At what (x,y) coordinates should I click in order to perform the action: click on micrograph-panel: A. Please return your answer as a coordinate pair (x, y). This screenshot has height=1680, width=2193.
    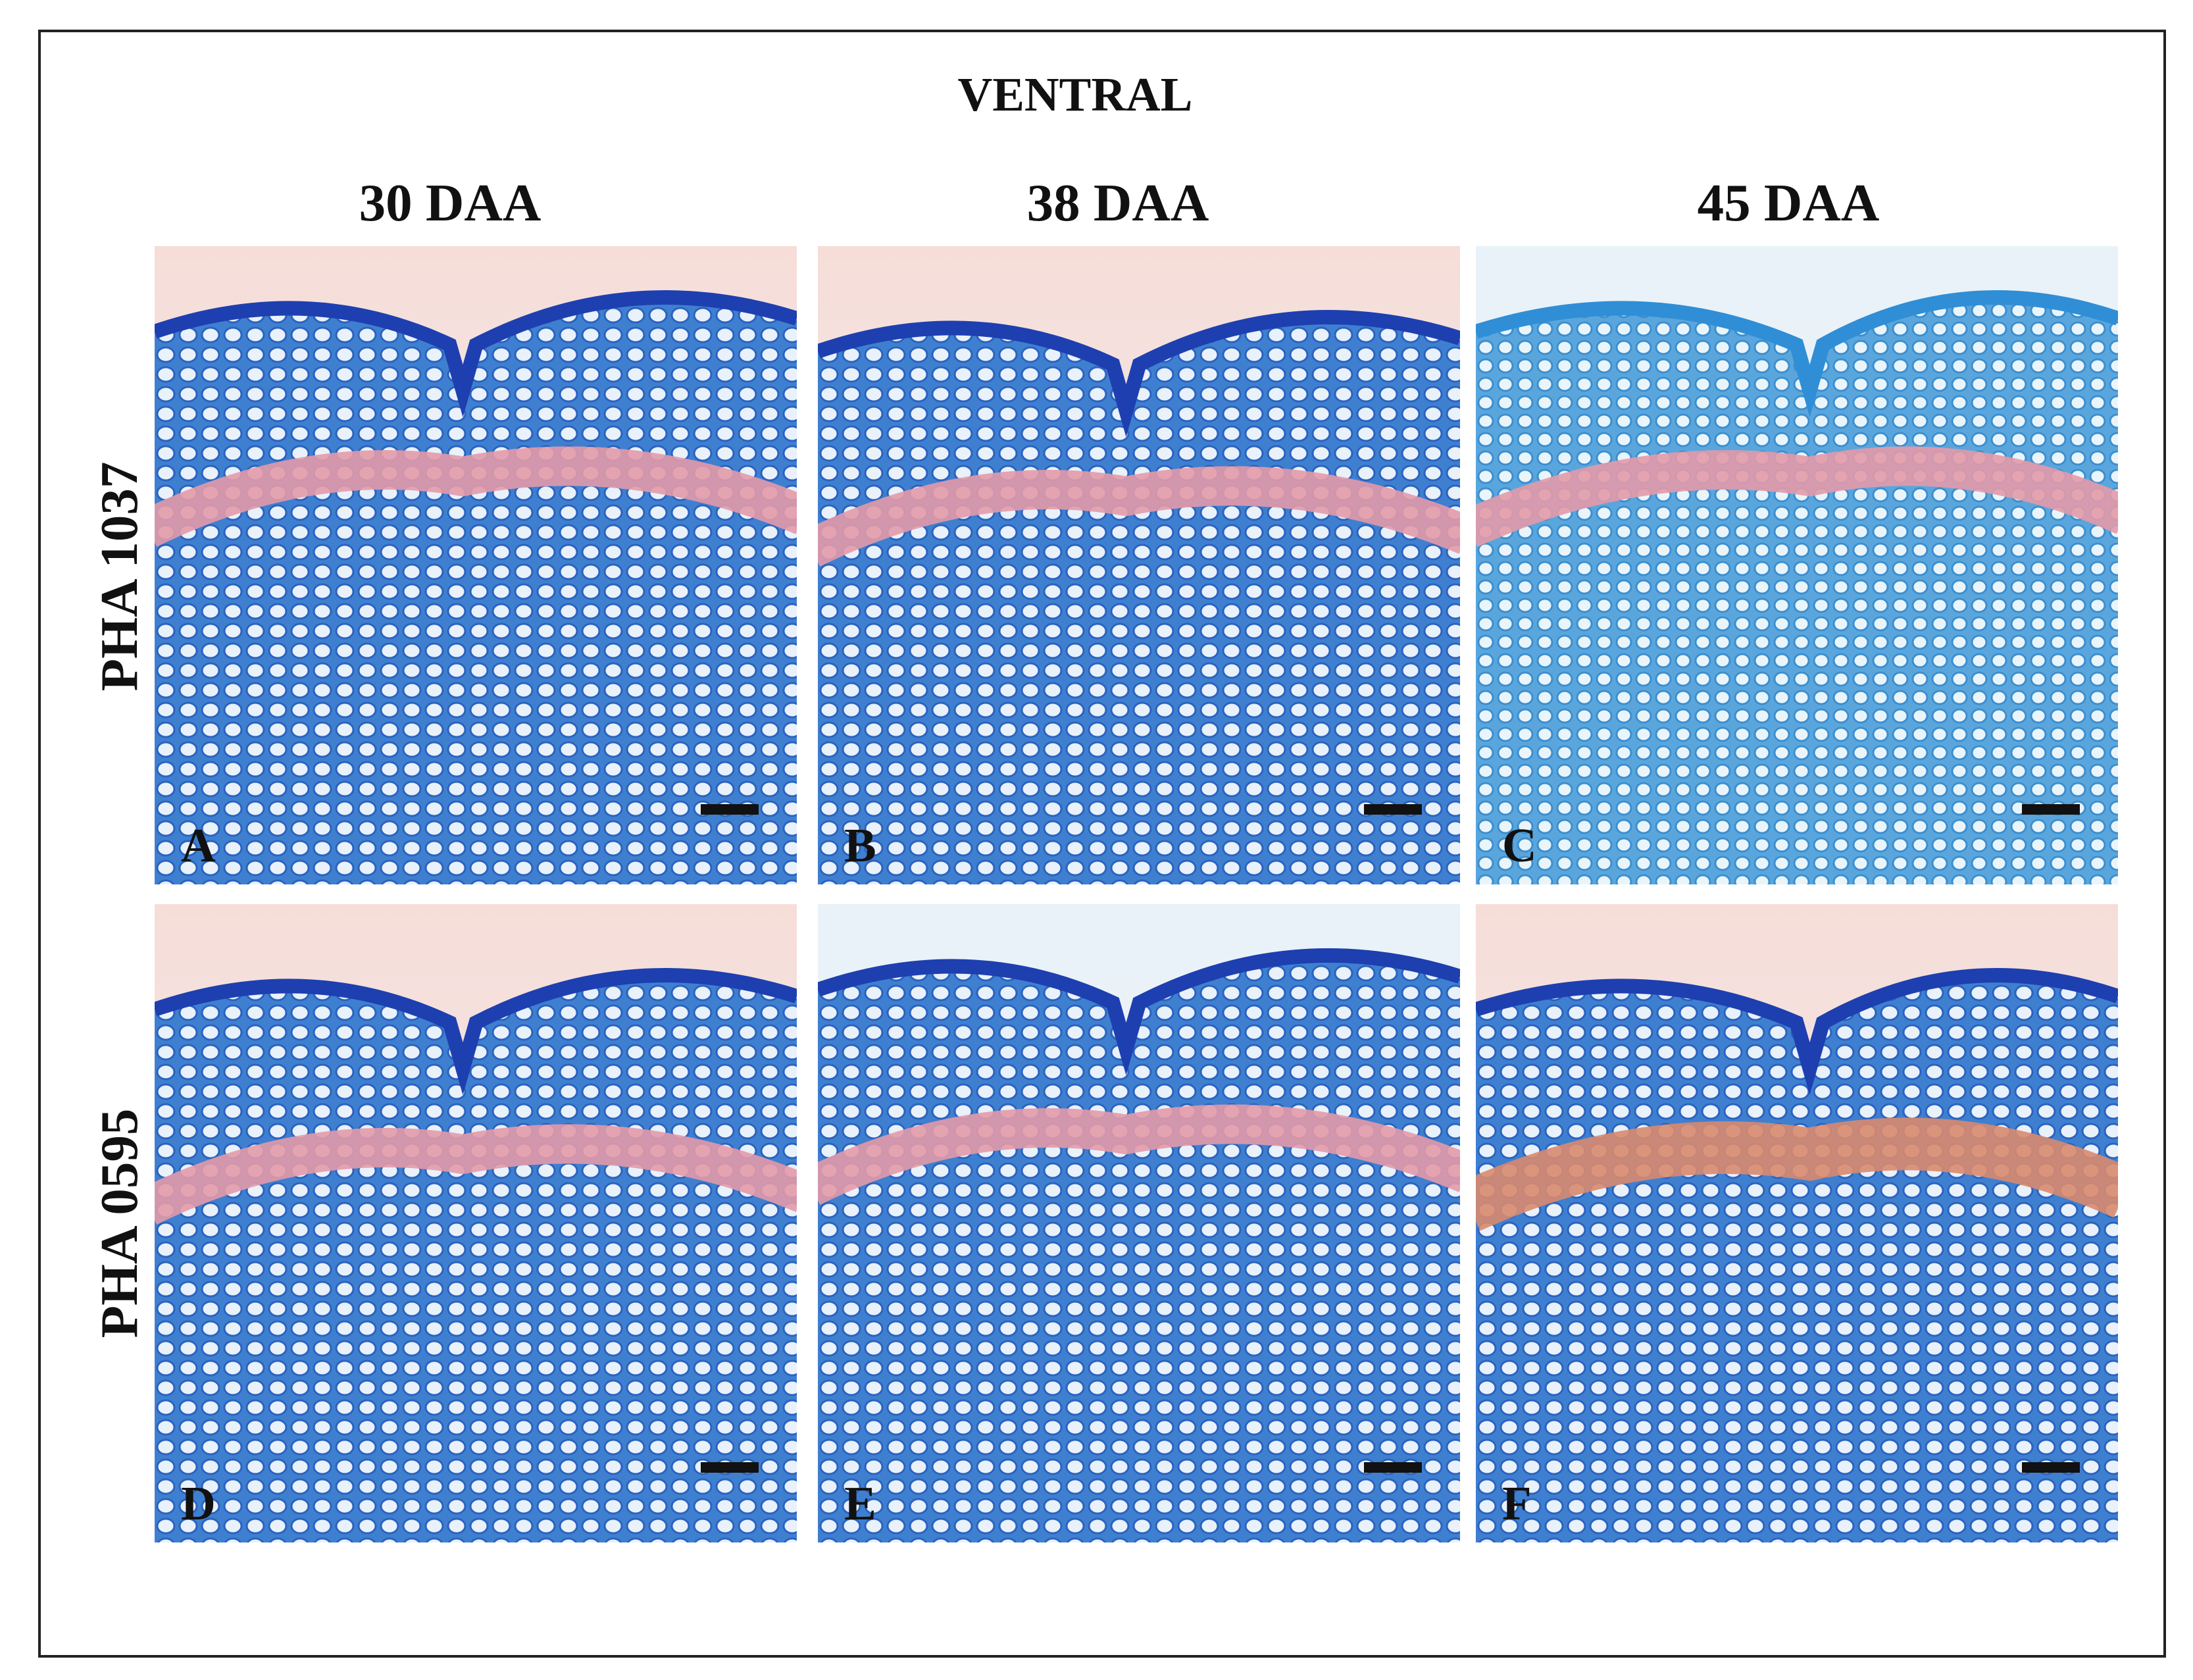
    Looking at the image, I should click on (476, 565).